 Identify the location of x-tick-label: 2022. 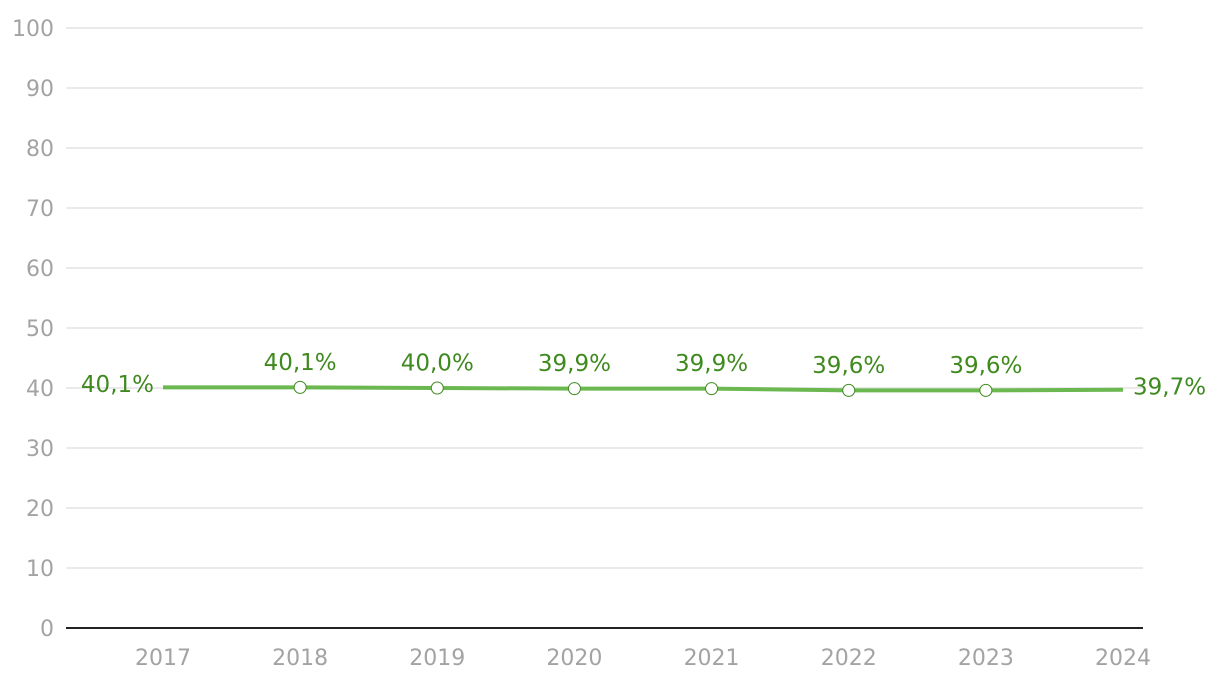
(849, 658).